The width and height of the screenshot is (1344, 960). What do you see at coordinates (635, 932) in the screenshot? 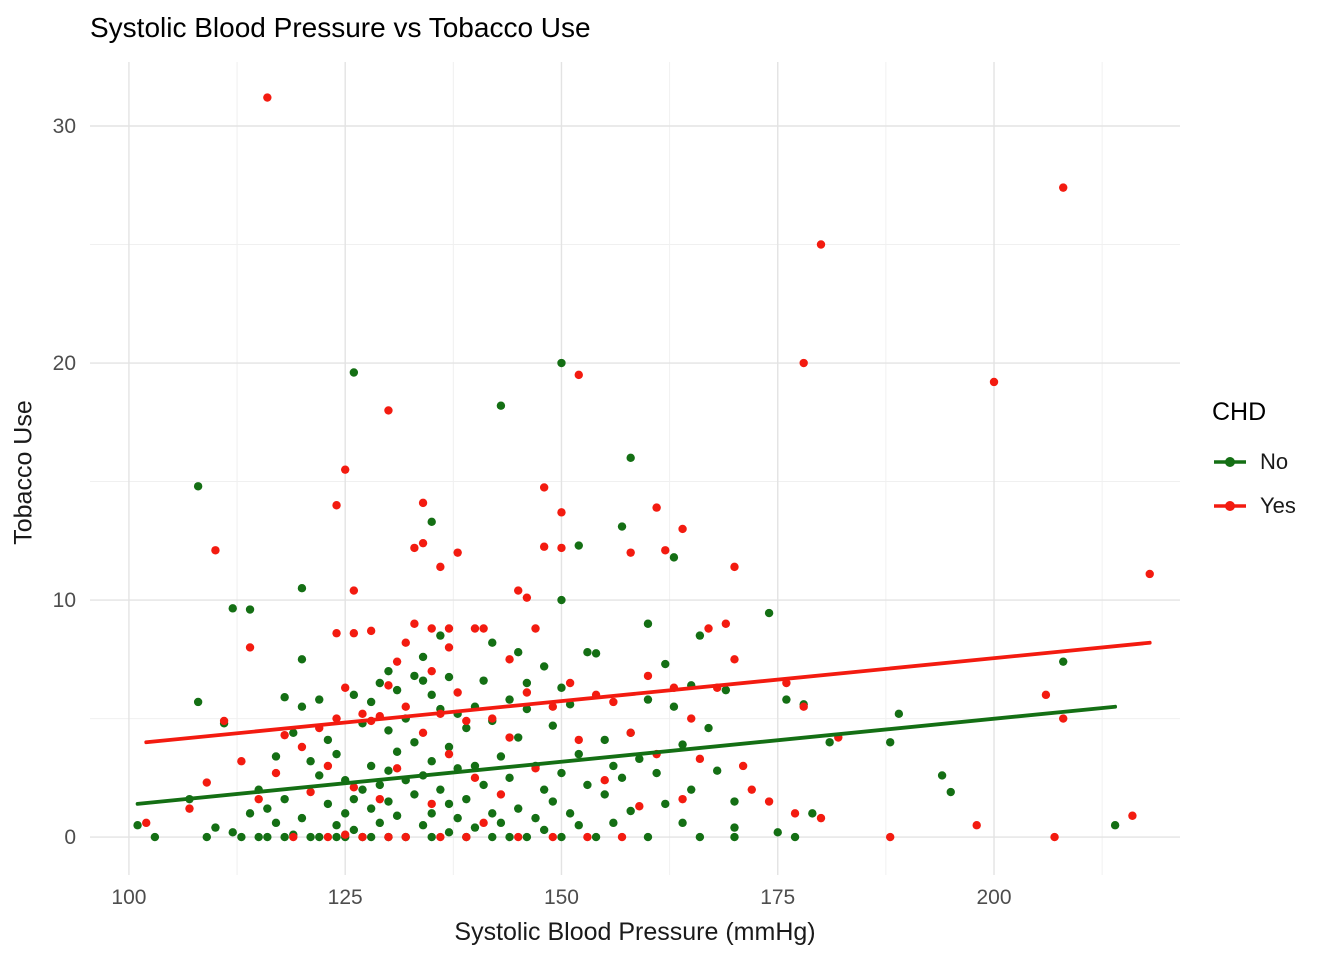
I see `x-axis-label: Systolic Blood Pressure (mmHg)` at bounding box center [635, 932].